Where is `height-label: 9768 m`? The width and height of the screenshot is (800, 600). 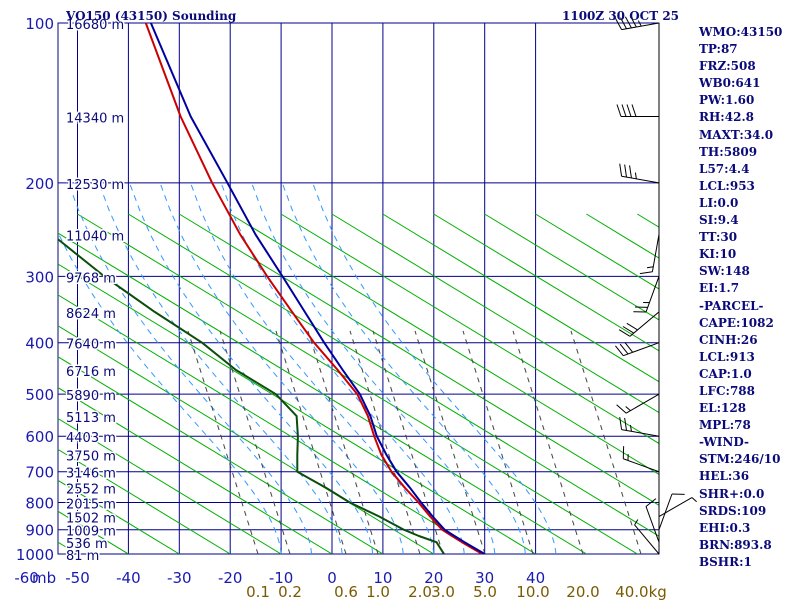 height-label: 9768 m is located at coordinates (91, 278).